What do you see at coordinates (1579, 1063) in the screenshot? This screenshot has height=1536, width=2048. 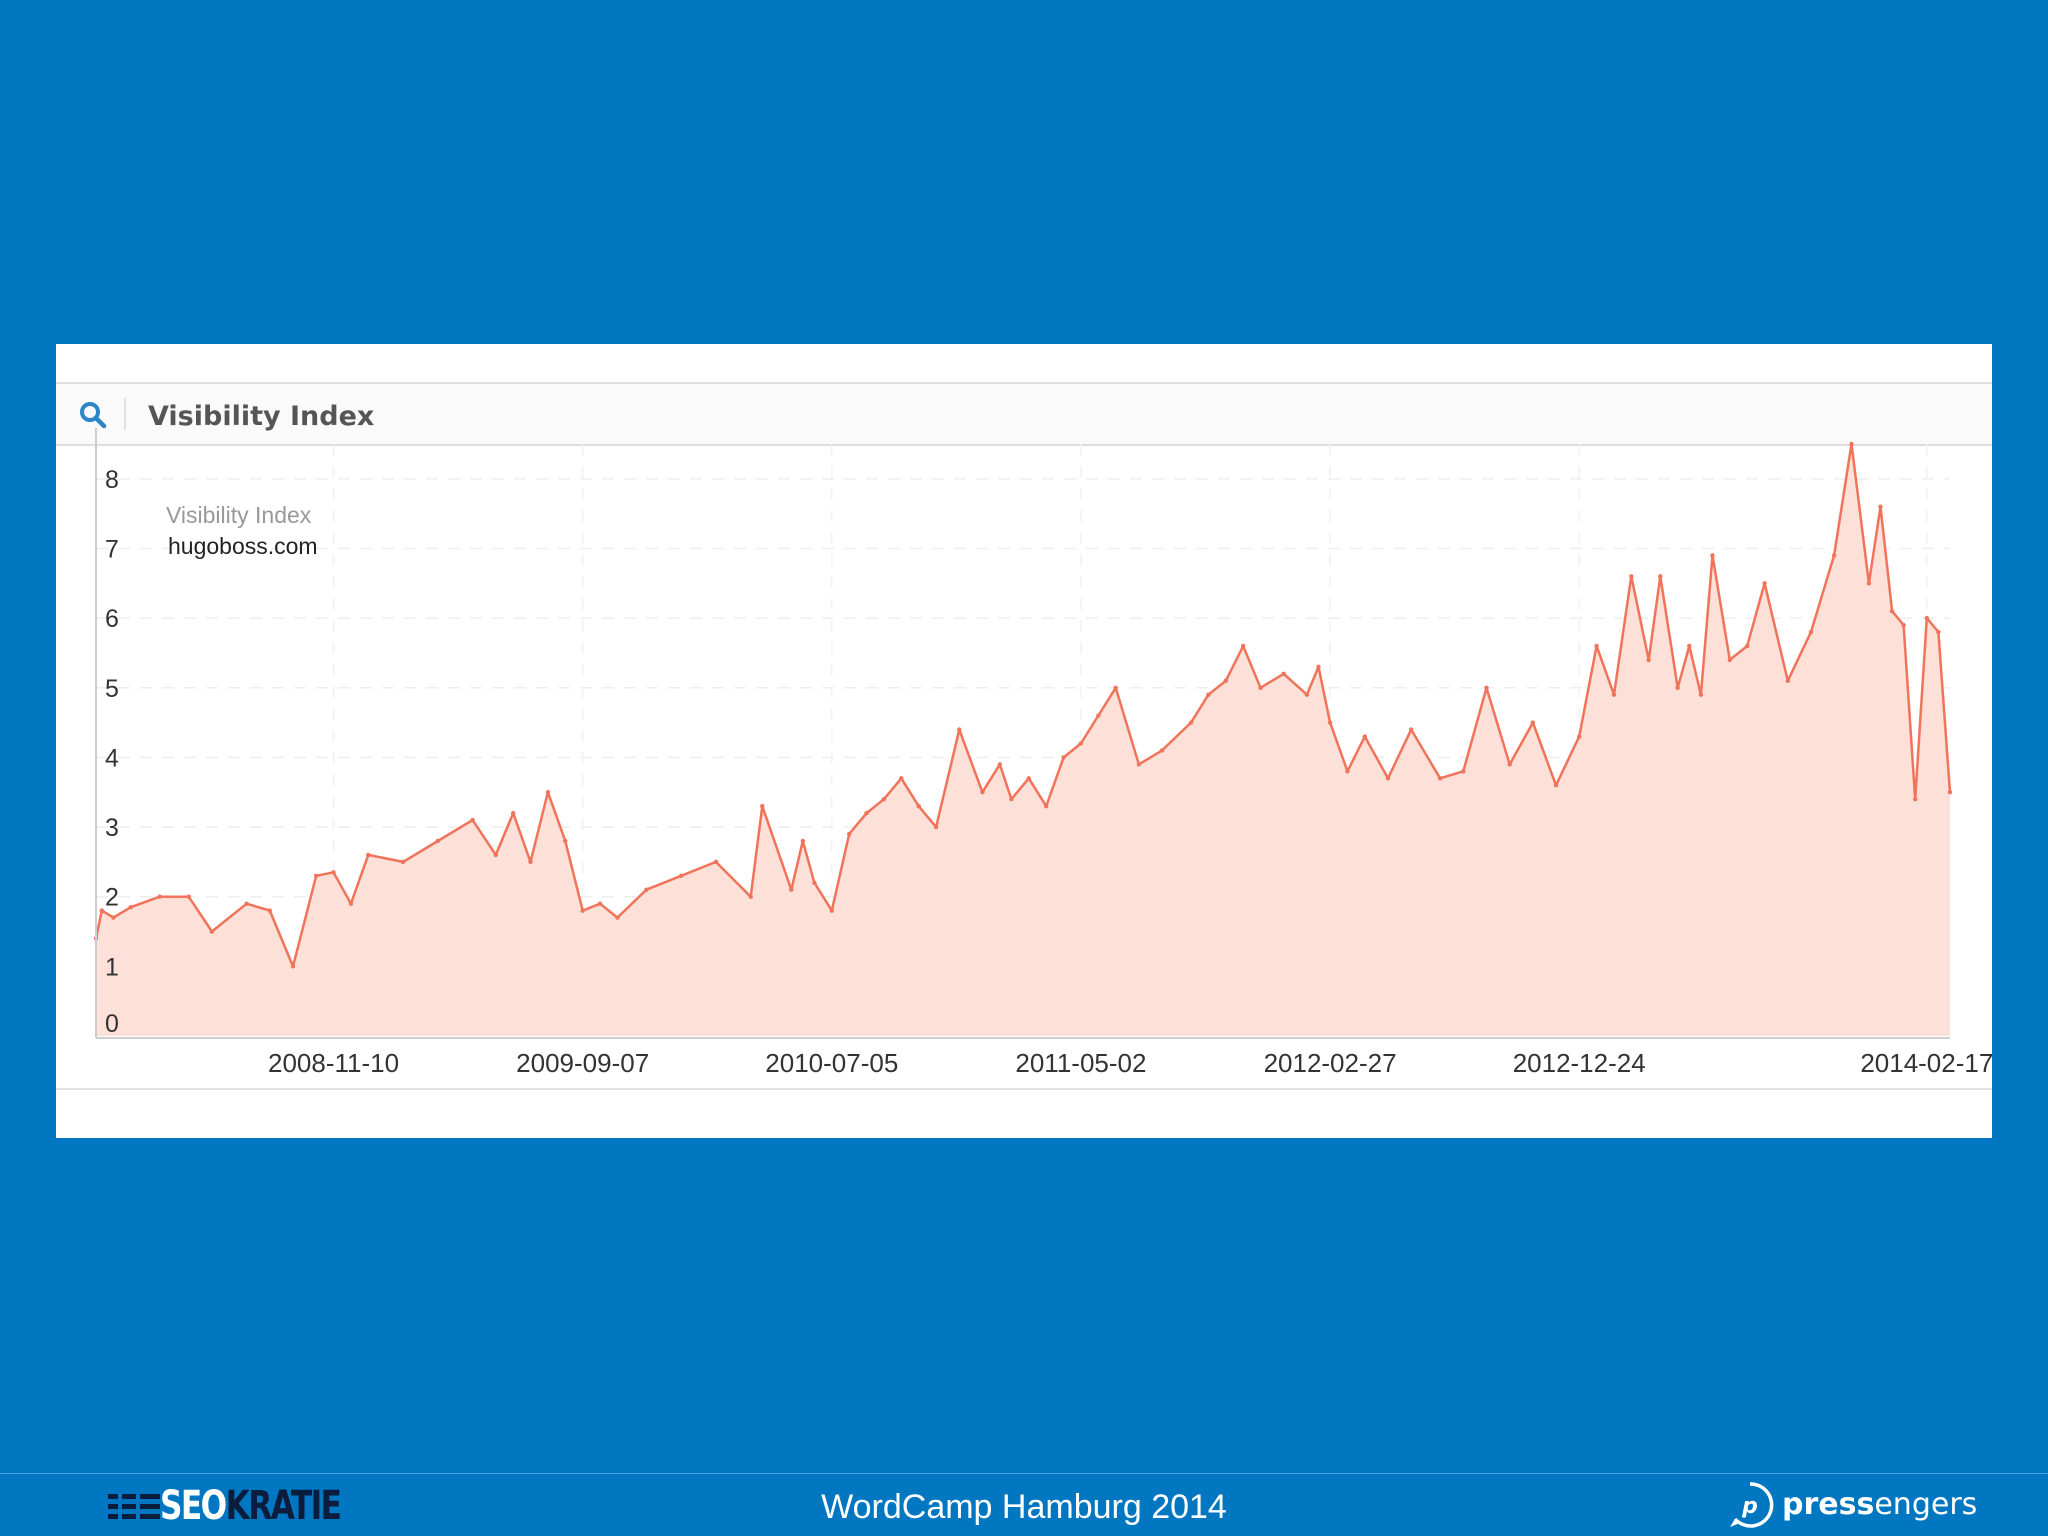 I see `x-tick-label: 2012-12-24` at bounding box center [1579, 1063].